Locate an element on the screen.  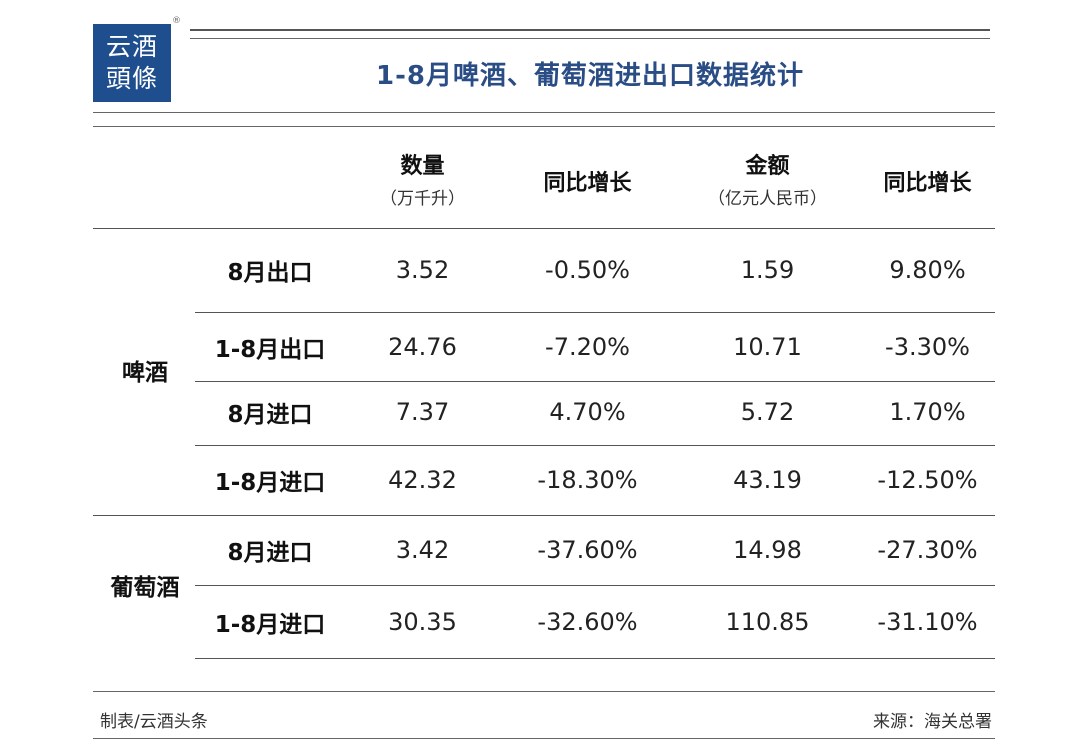
cell-quantity-yoy: -0.50% is located at coordinates (587, 270).